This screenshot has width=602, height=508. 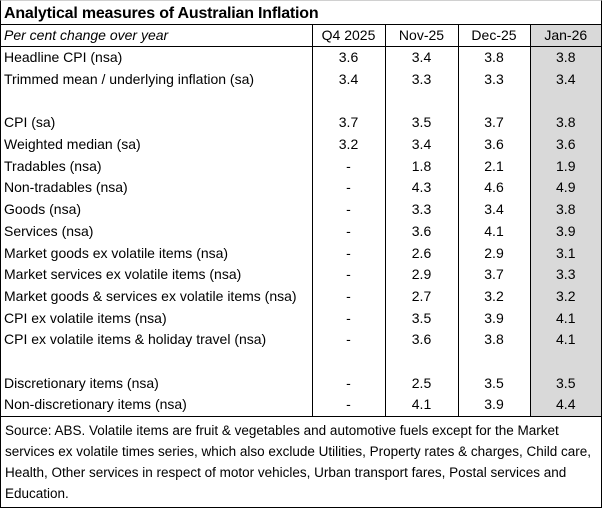 I want to click on table-row: CPI (sa) 3.7 3.5 3.7 3.8, so click(x=301, y=123).